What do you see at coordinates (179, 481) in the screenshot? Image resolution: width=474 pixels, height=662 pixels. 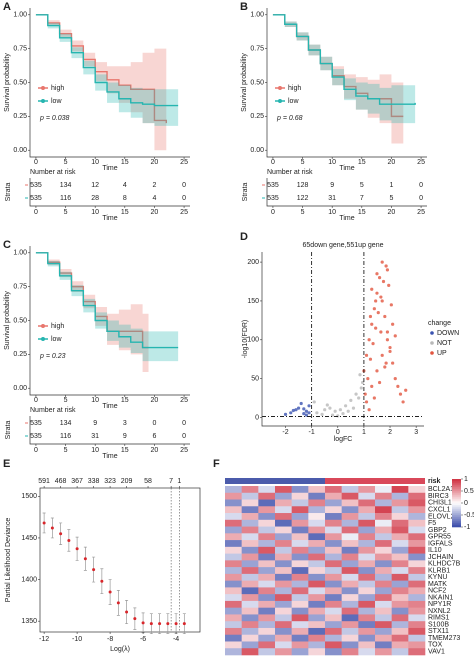 I see `top-tick-label: 1` at bounding box center [179, 481].